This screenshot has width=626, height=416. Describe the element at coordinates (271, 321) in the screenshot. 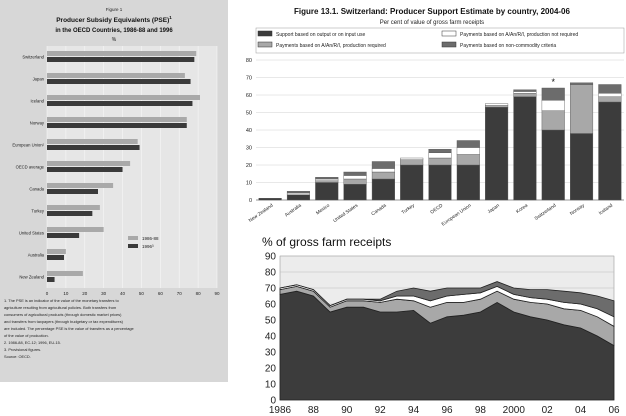

I see `y-tick-label: 50` at that location.